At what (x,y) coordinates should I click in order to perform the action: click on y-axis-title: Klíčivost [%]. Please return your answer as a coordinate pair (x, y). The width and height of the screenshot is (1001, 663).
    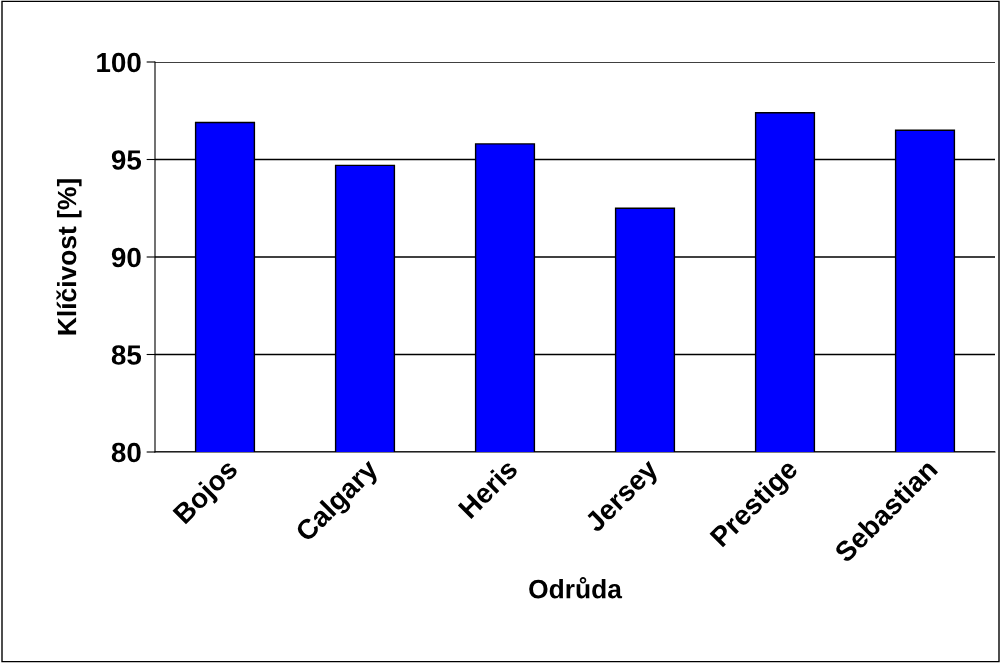
    Looking at the image, I should click on (69, 257).